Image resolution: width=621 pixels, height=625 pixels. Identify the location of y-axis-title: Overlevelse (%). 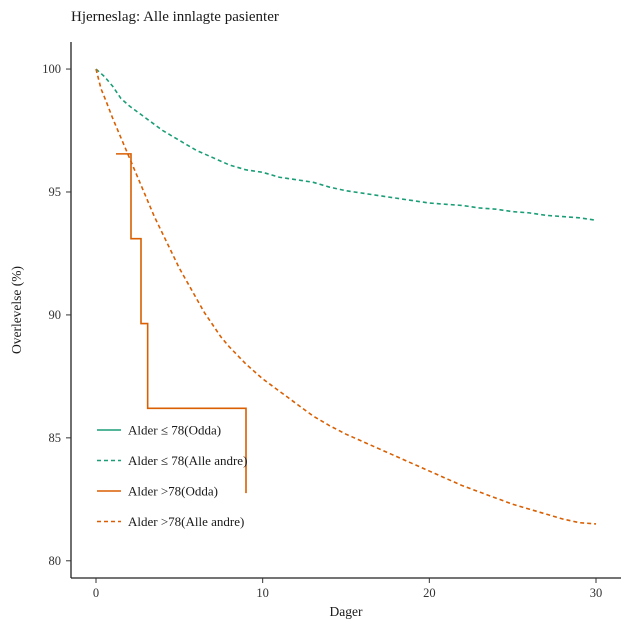
(16, 310).